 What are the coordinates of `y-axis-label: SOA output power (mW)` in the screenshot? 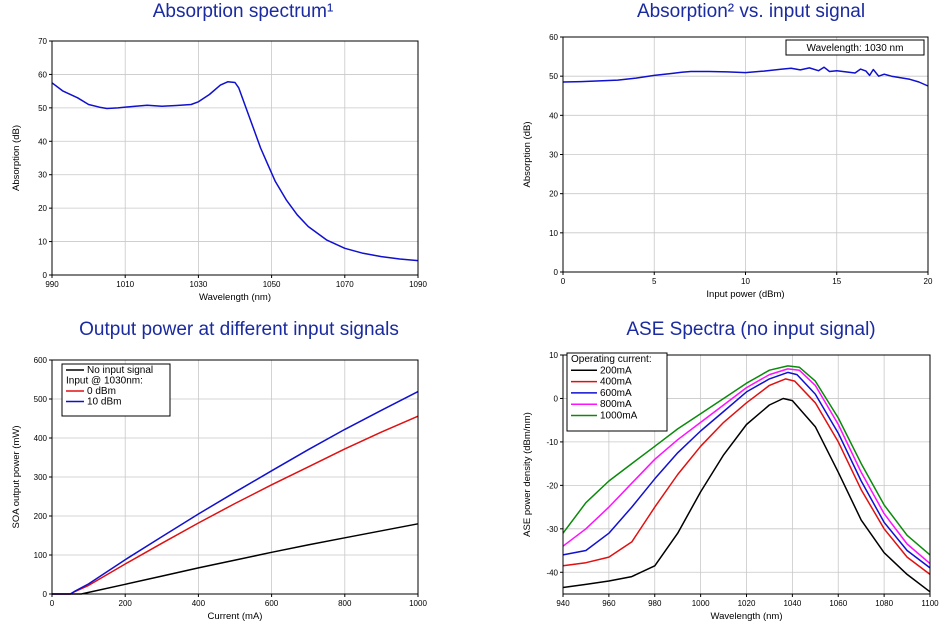 It's located at (16, 477).